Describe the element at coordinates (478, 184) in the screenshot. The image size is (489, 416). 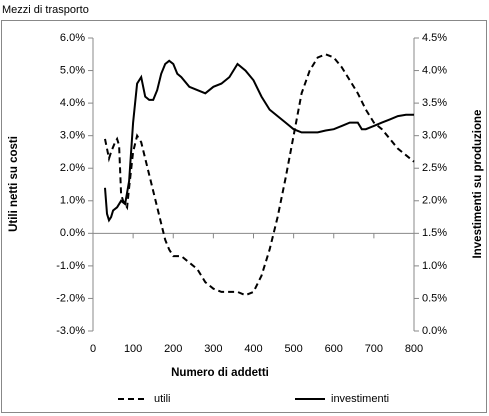
I see `y2-axis-title: Investimenti su produzione` at that location.